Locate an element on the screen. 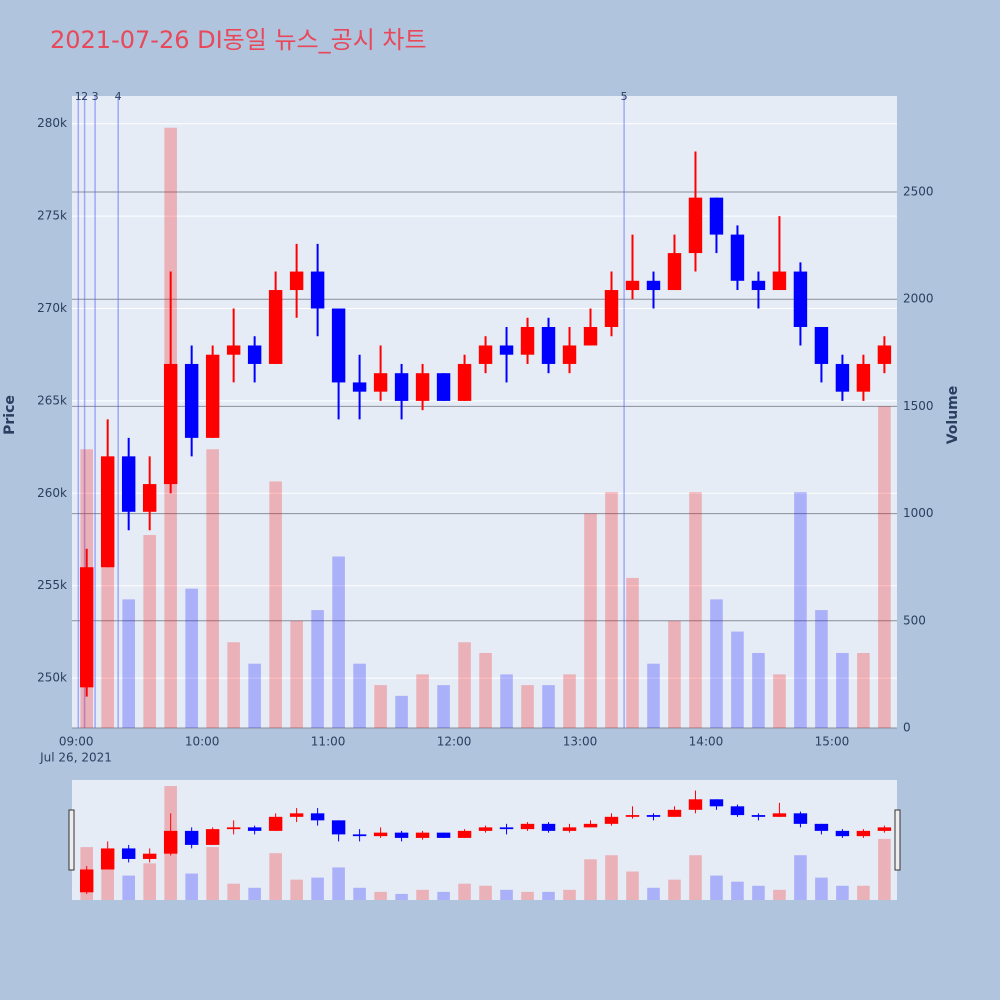  x-tick-label: 11:00 is located at coordinates (328, 742).